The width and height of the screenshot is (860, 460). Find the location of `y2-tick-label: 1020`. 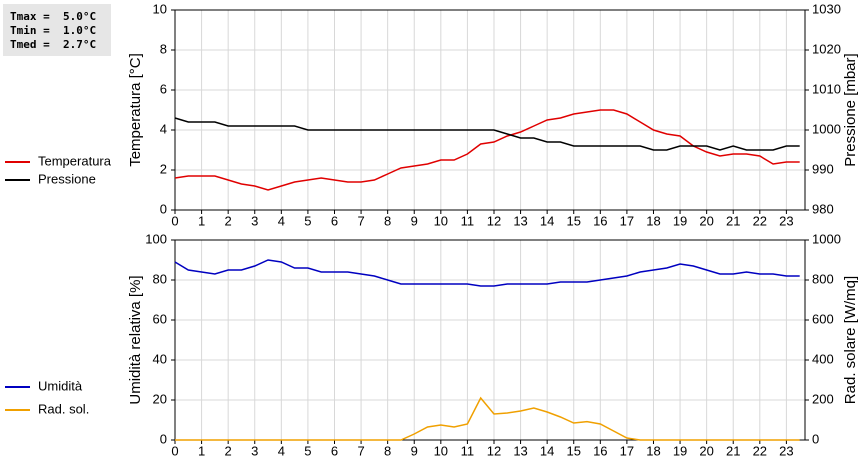

y2-tick-label: 1020 is located at coordinates (826, 48).